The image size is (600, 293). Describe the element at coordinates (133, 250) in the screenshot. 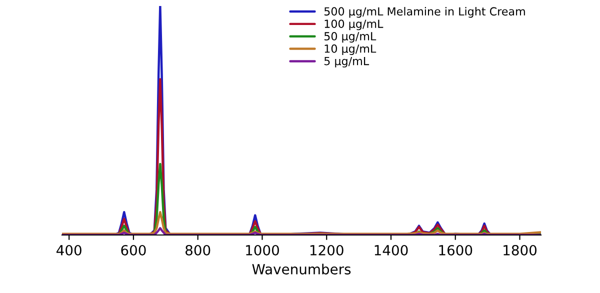

I see `x-tick-label: 600` at that location.